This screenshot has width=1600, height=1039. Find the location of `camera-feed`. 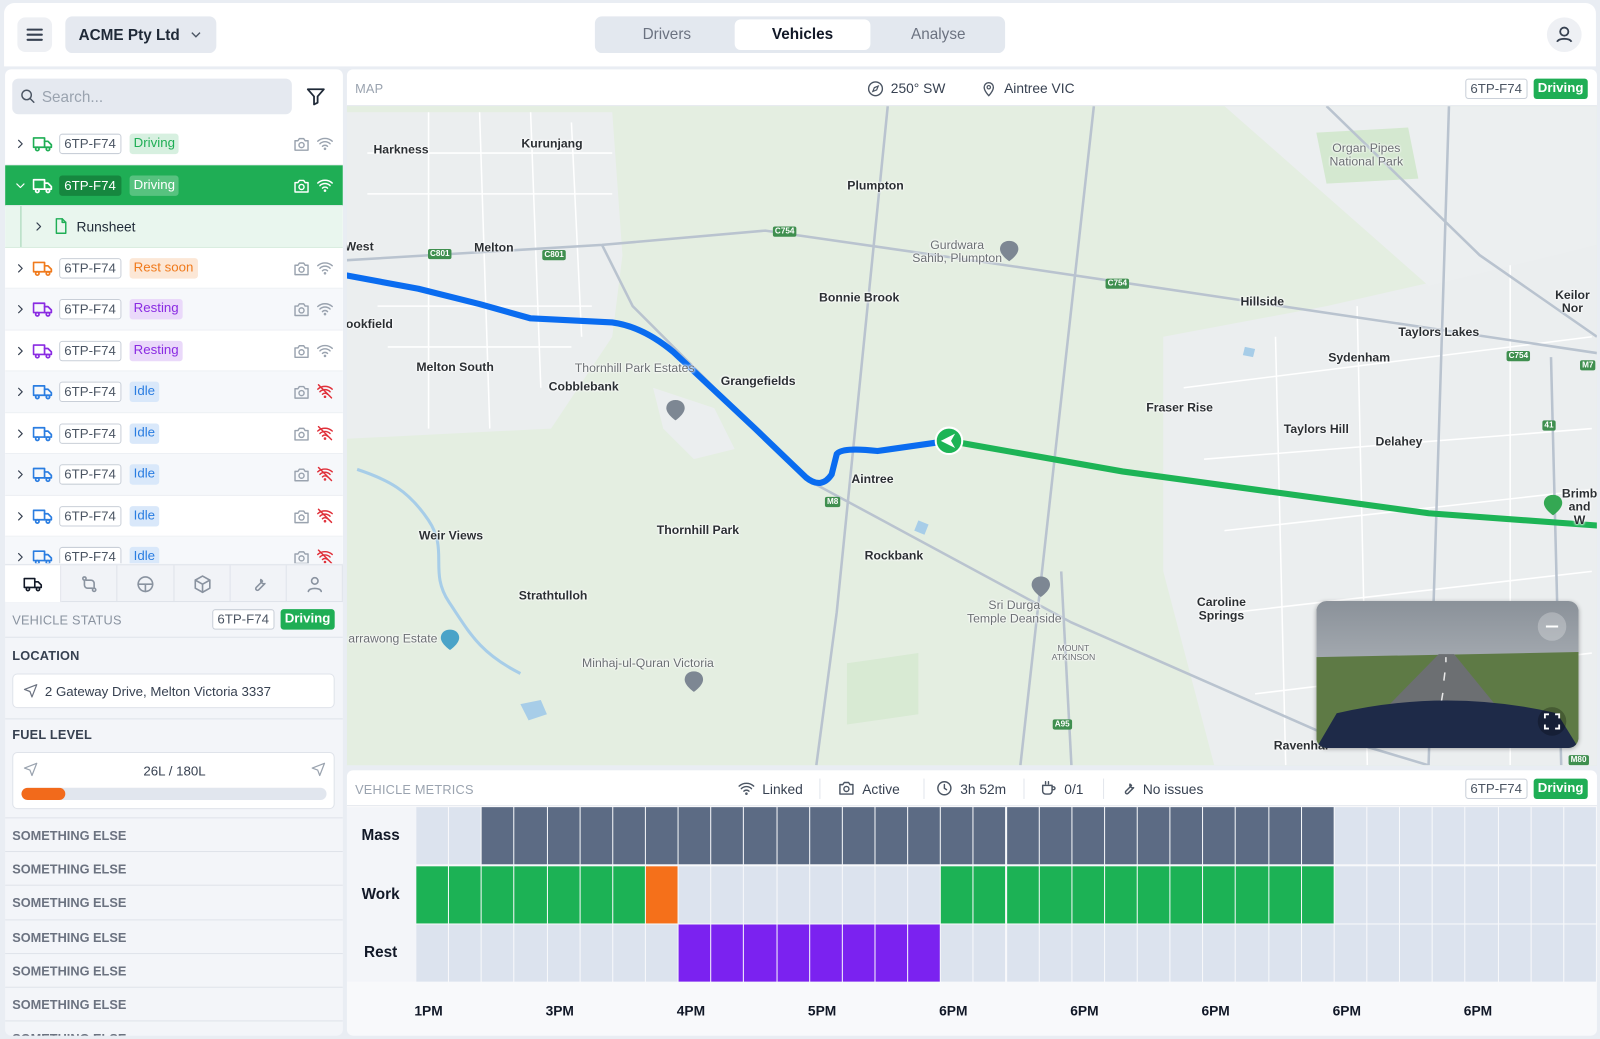

camera-feed is located at coordinates (1447, 674).